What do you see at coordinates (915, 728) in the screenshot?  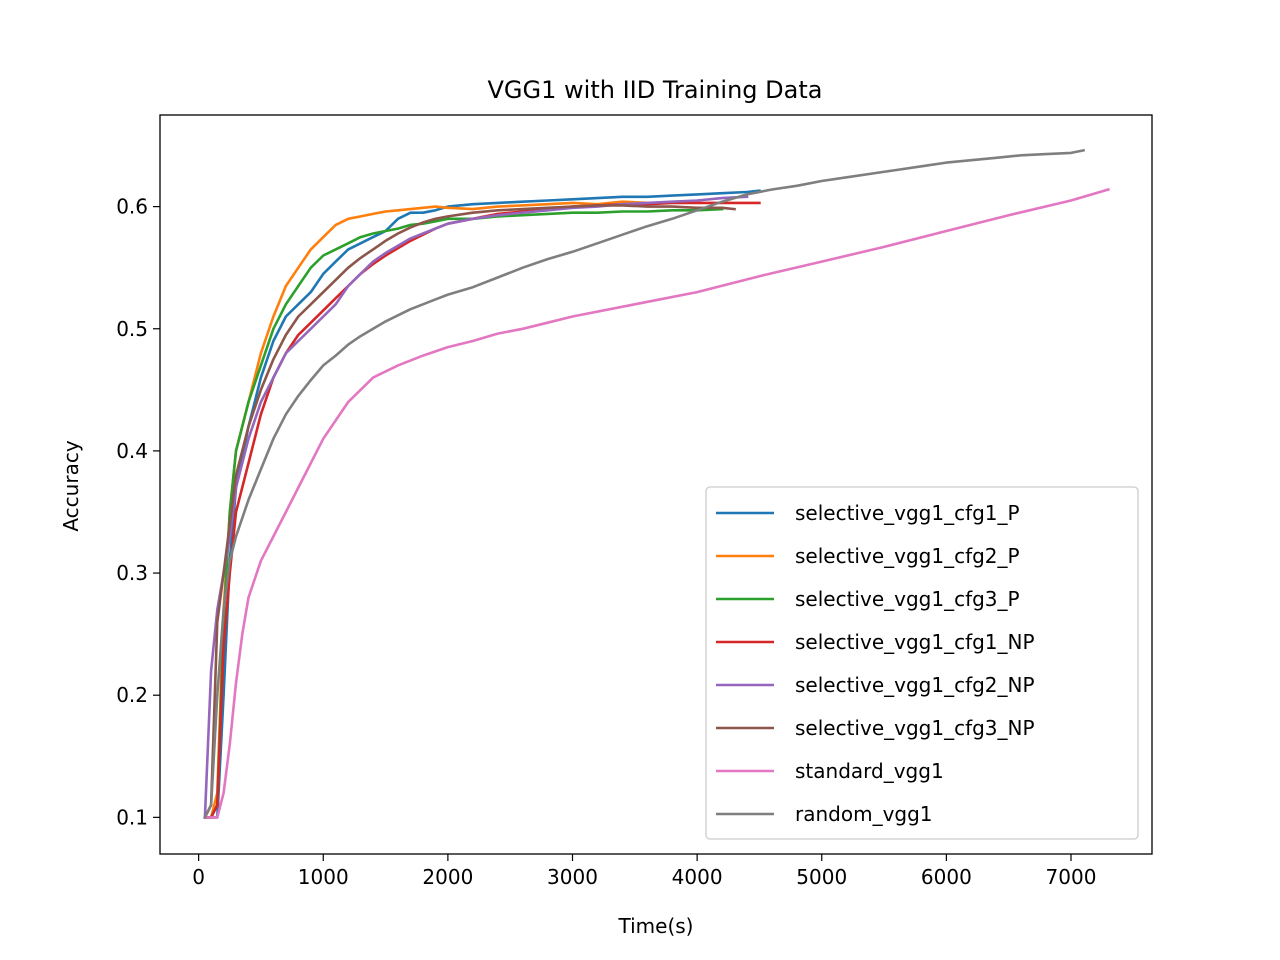 I see `legend-label: selective_vgg1_cfg3_NP` at bounding box center [915, 728].